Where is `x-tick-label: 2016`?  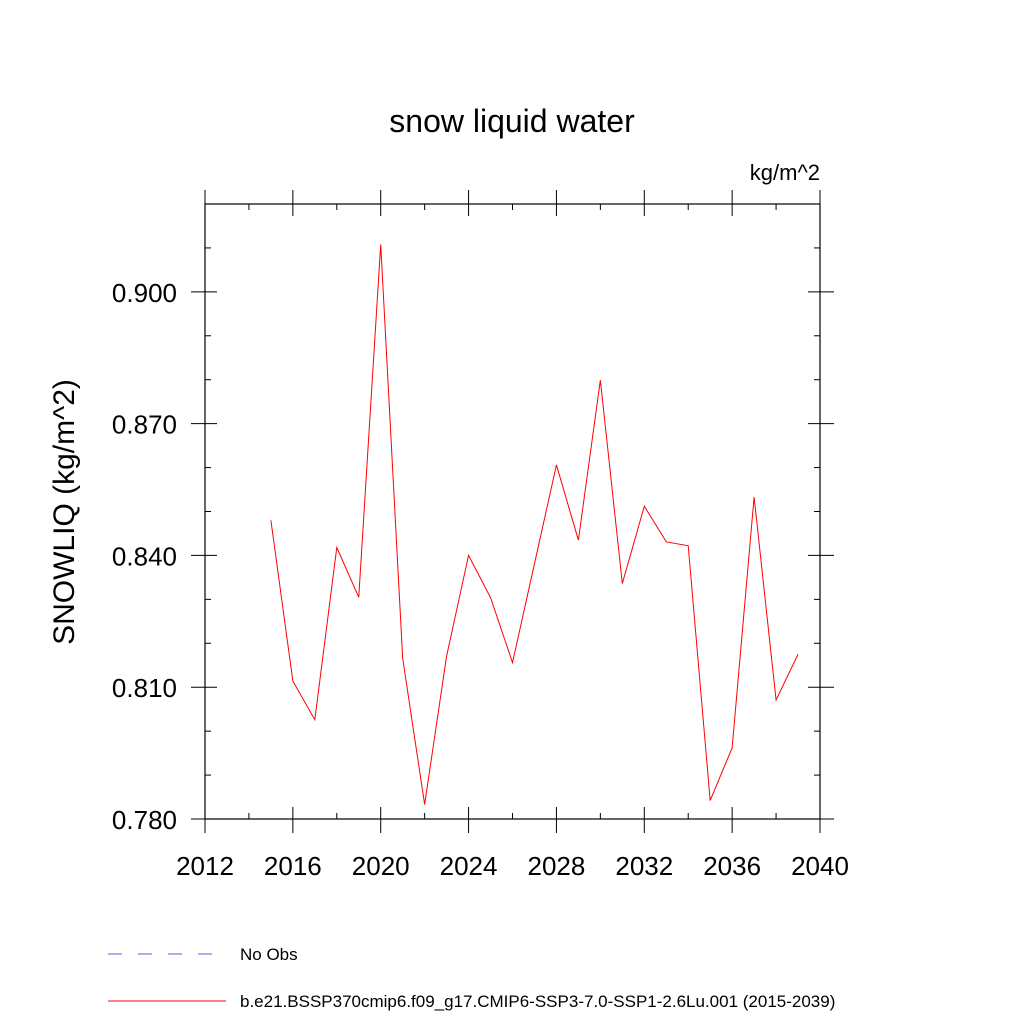
x-tick-label: 2016 is located at coordinates (293, 866).